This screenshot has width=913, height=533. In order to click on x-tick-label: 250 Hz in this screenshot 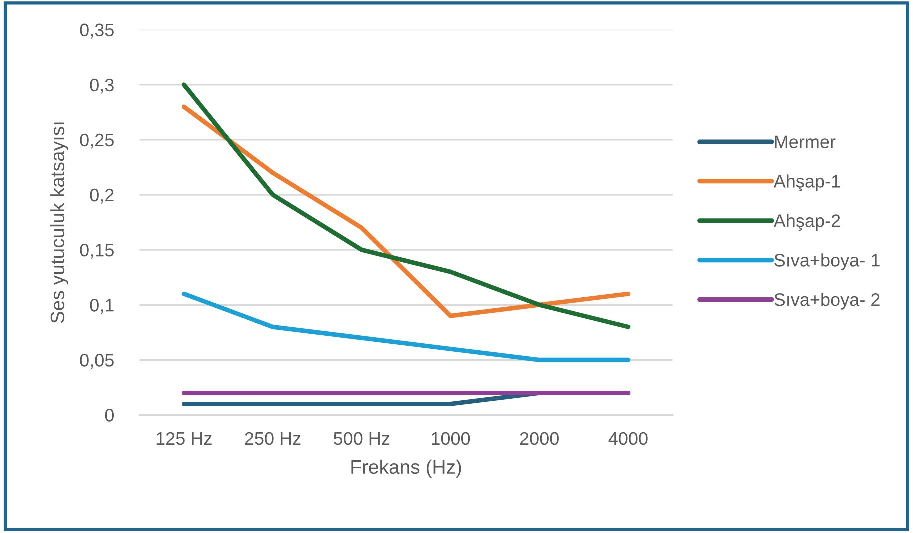, I will do `click(273, 439)`.